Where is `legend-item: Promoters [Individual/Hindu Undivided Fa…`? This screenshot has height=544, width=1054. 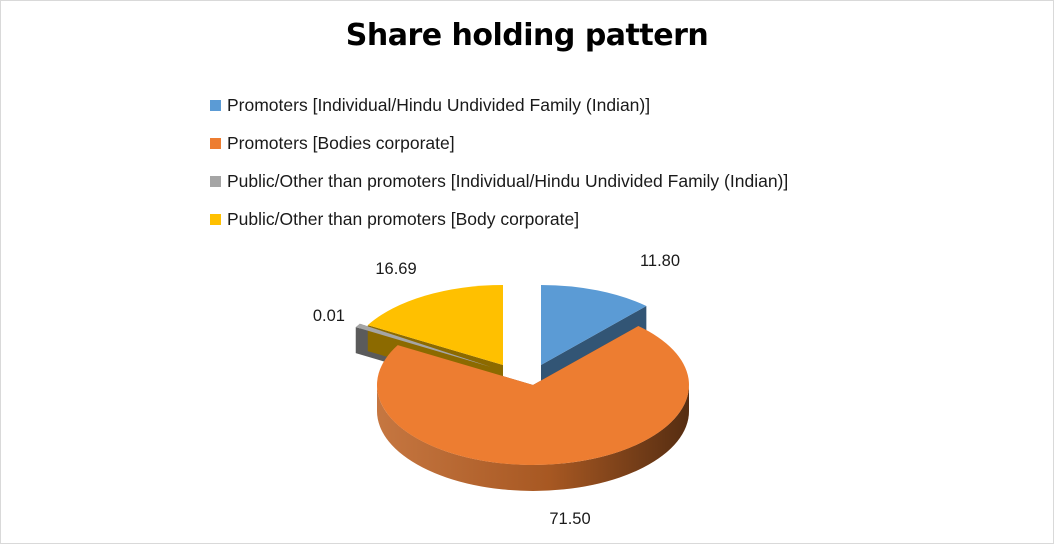
legend-item: Promoters [Individual/Hindu Undivided Fa… is located at coordinates (499, 105).